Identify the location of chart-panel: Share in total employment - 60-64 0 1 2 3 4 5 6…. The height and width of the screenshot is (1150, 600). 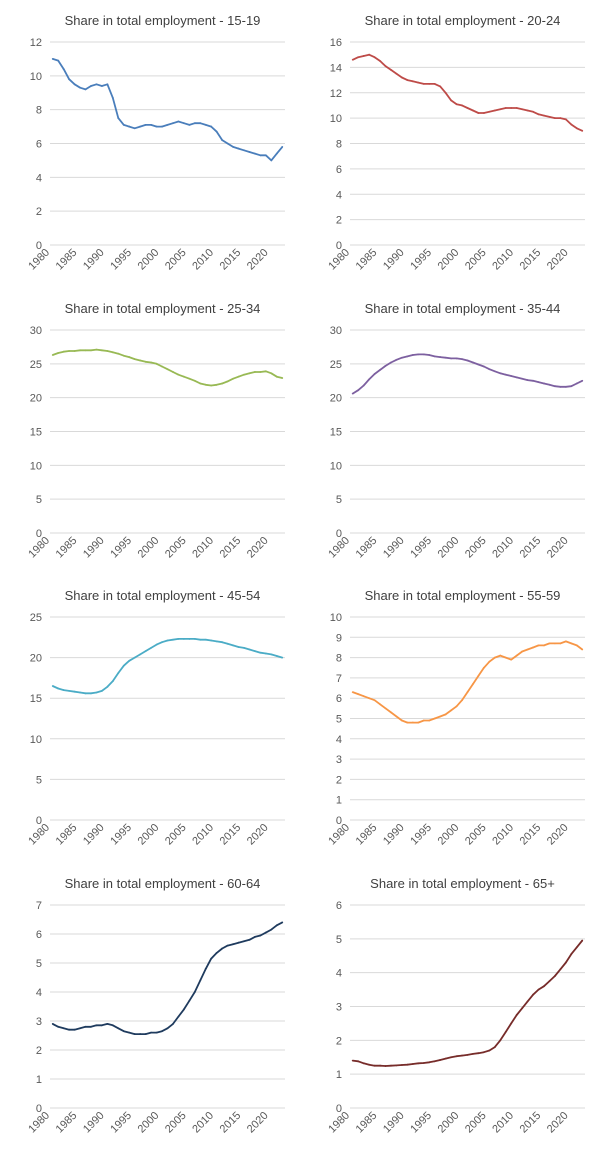
(155, 1005).